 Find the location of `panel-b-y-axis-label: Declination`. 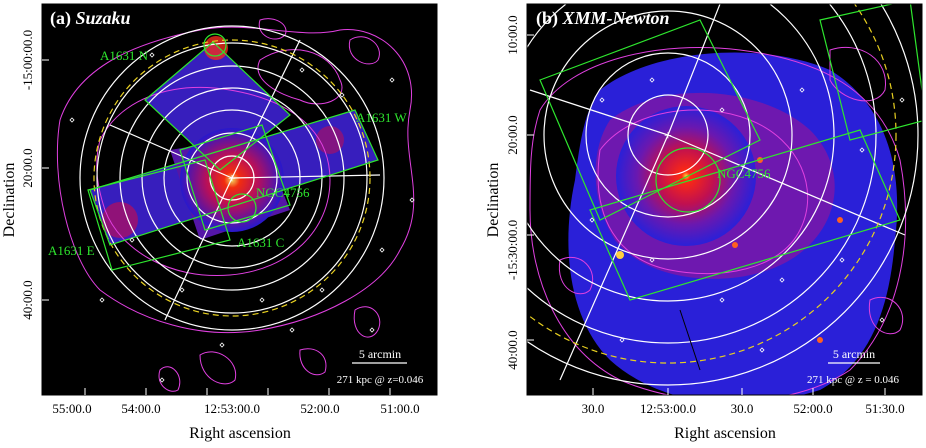

panel-b-y-axis-label: Declination is located at coordinates (493, 200).